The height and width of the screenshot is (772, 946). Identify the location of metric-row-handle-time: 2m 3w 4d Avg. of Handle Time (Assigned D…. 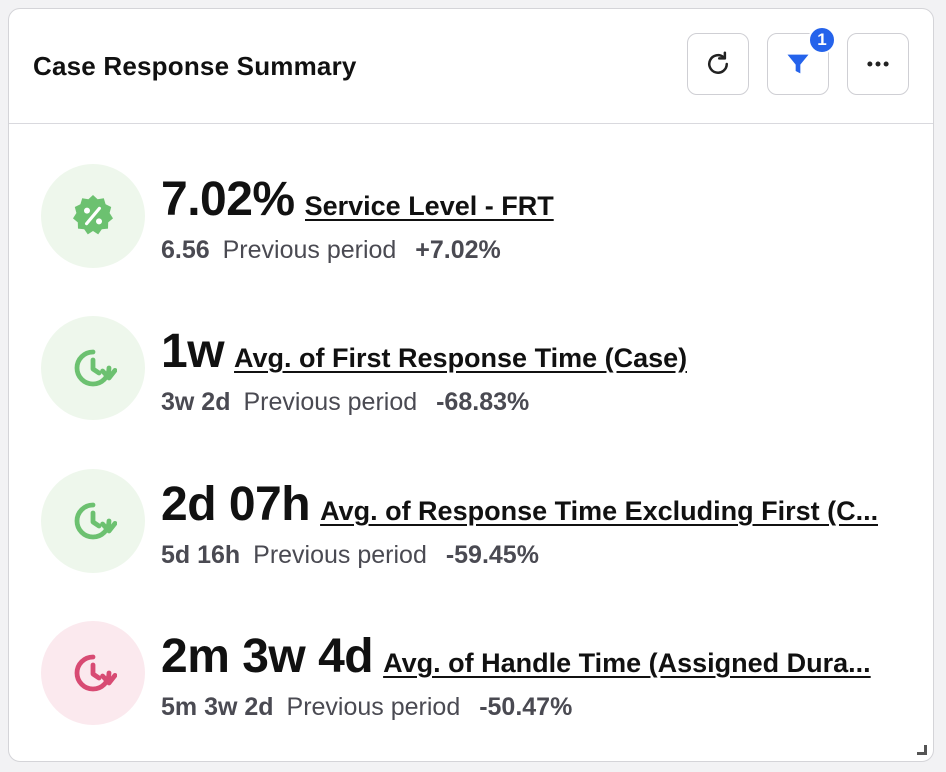
(481, 676).